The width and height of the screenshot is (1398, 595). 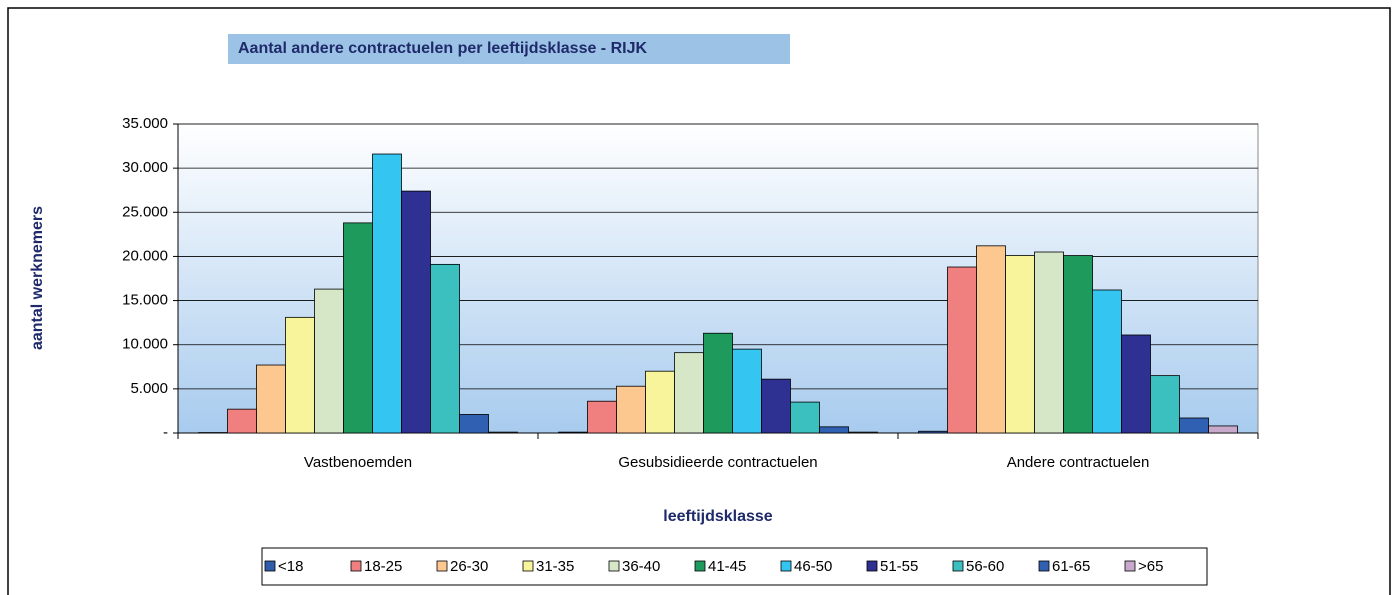 What do you see at coordinates (813, 566) in the screenshot?
I see `legend-label: 46-50` at bounding box center [813, 566].